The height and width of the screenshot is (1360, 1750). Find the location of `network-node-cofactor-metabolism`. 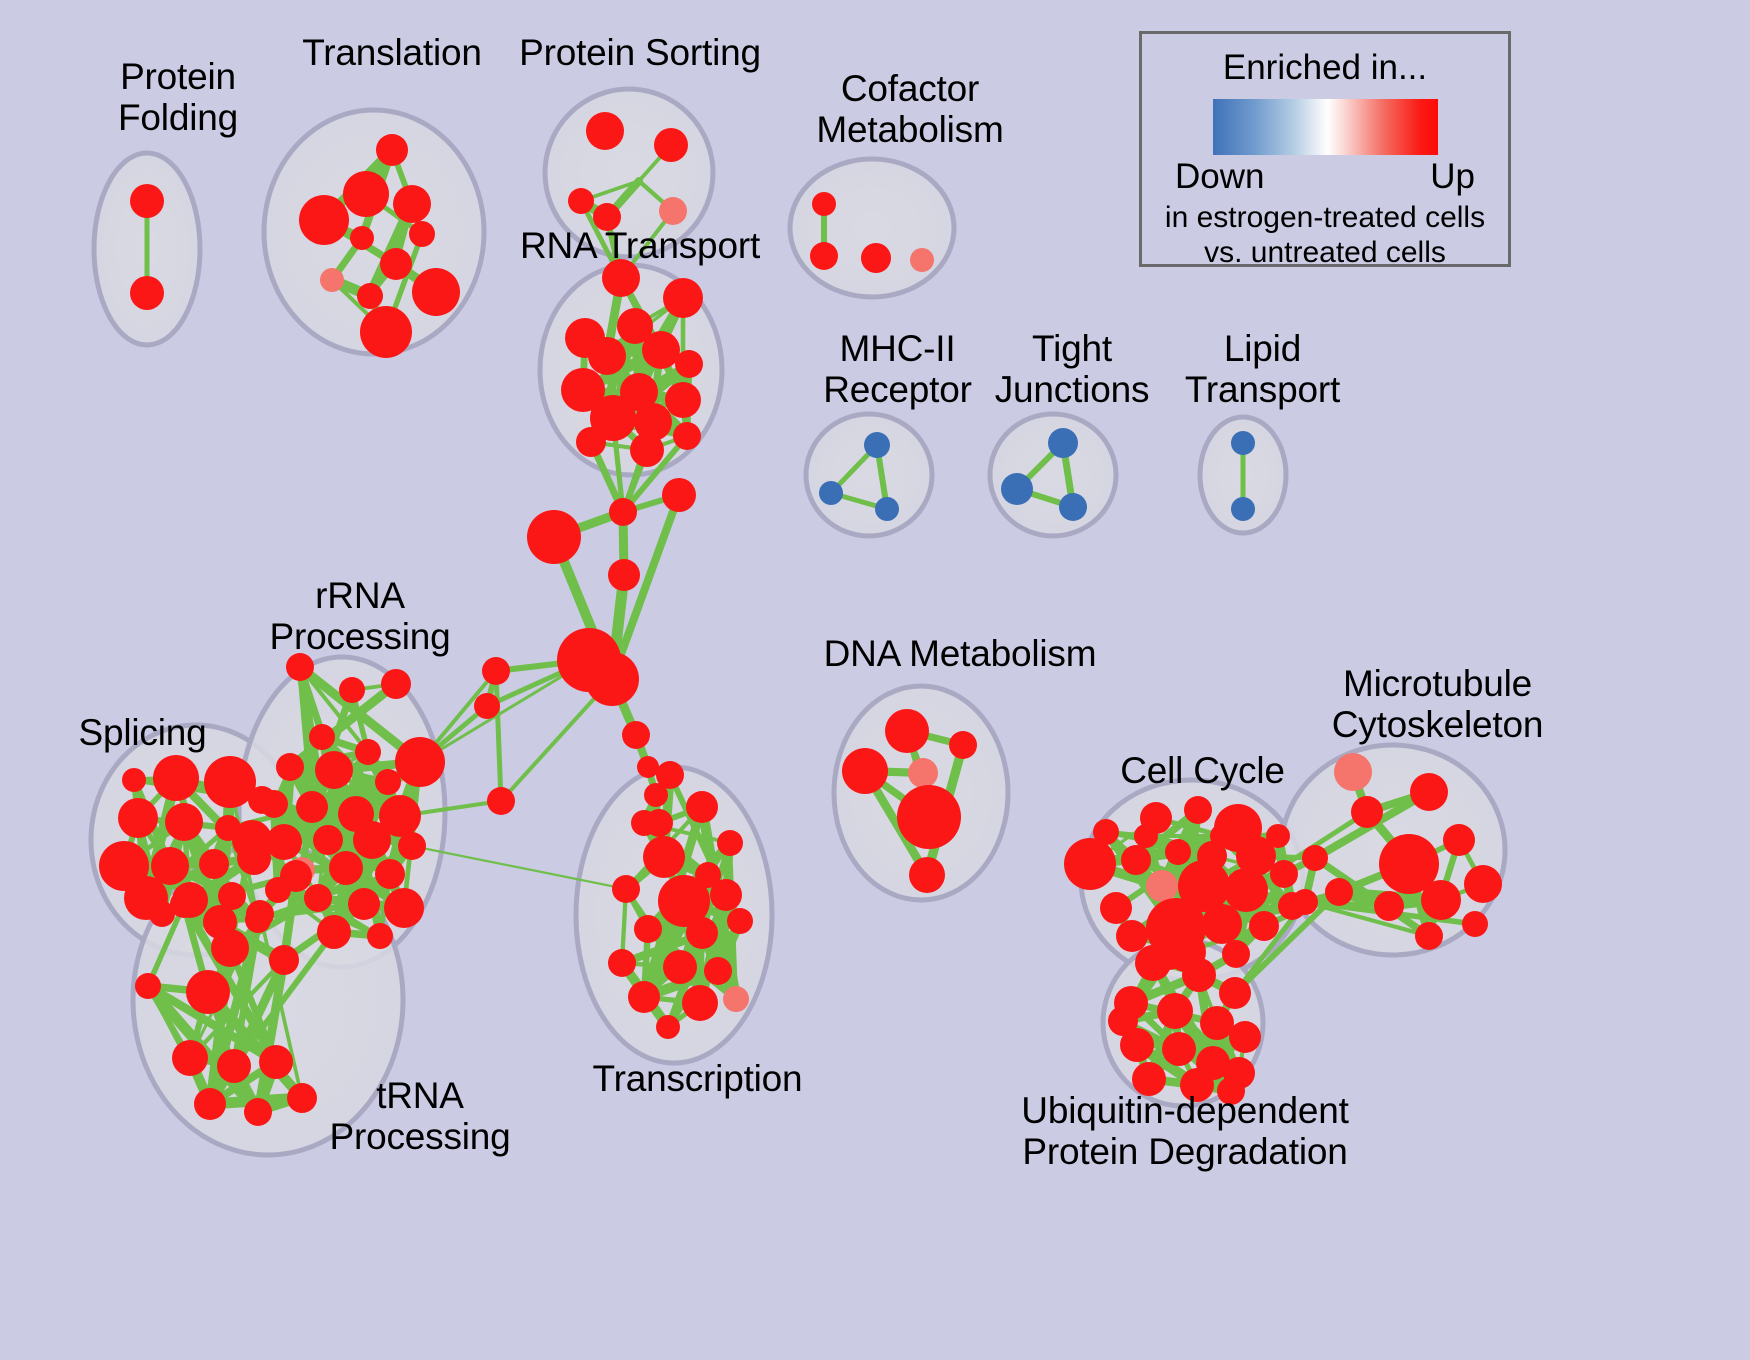

network-node-cofactor-metabolism is located at coordinates (824, 256).